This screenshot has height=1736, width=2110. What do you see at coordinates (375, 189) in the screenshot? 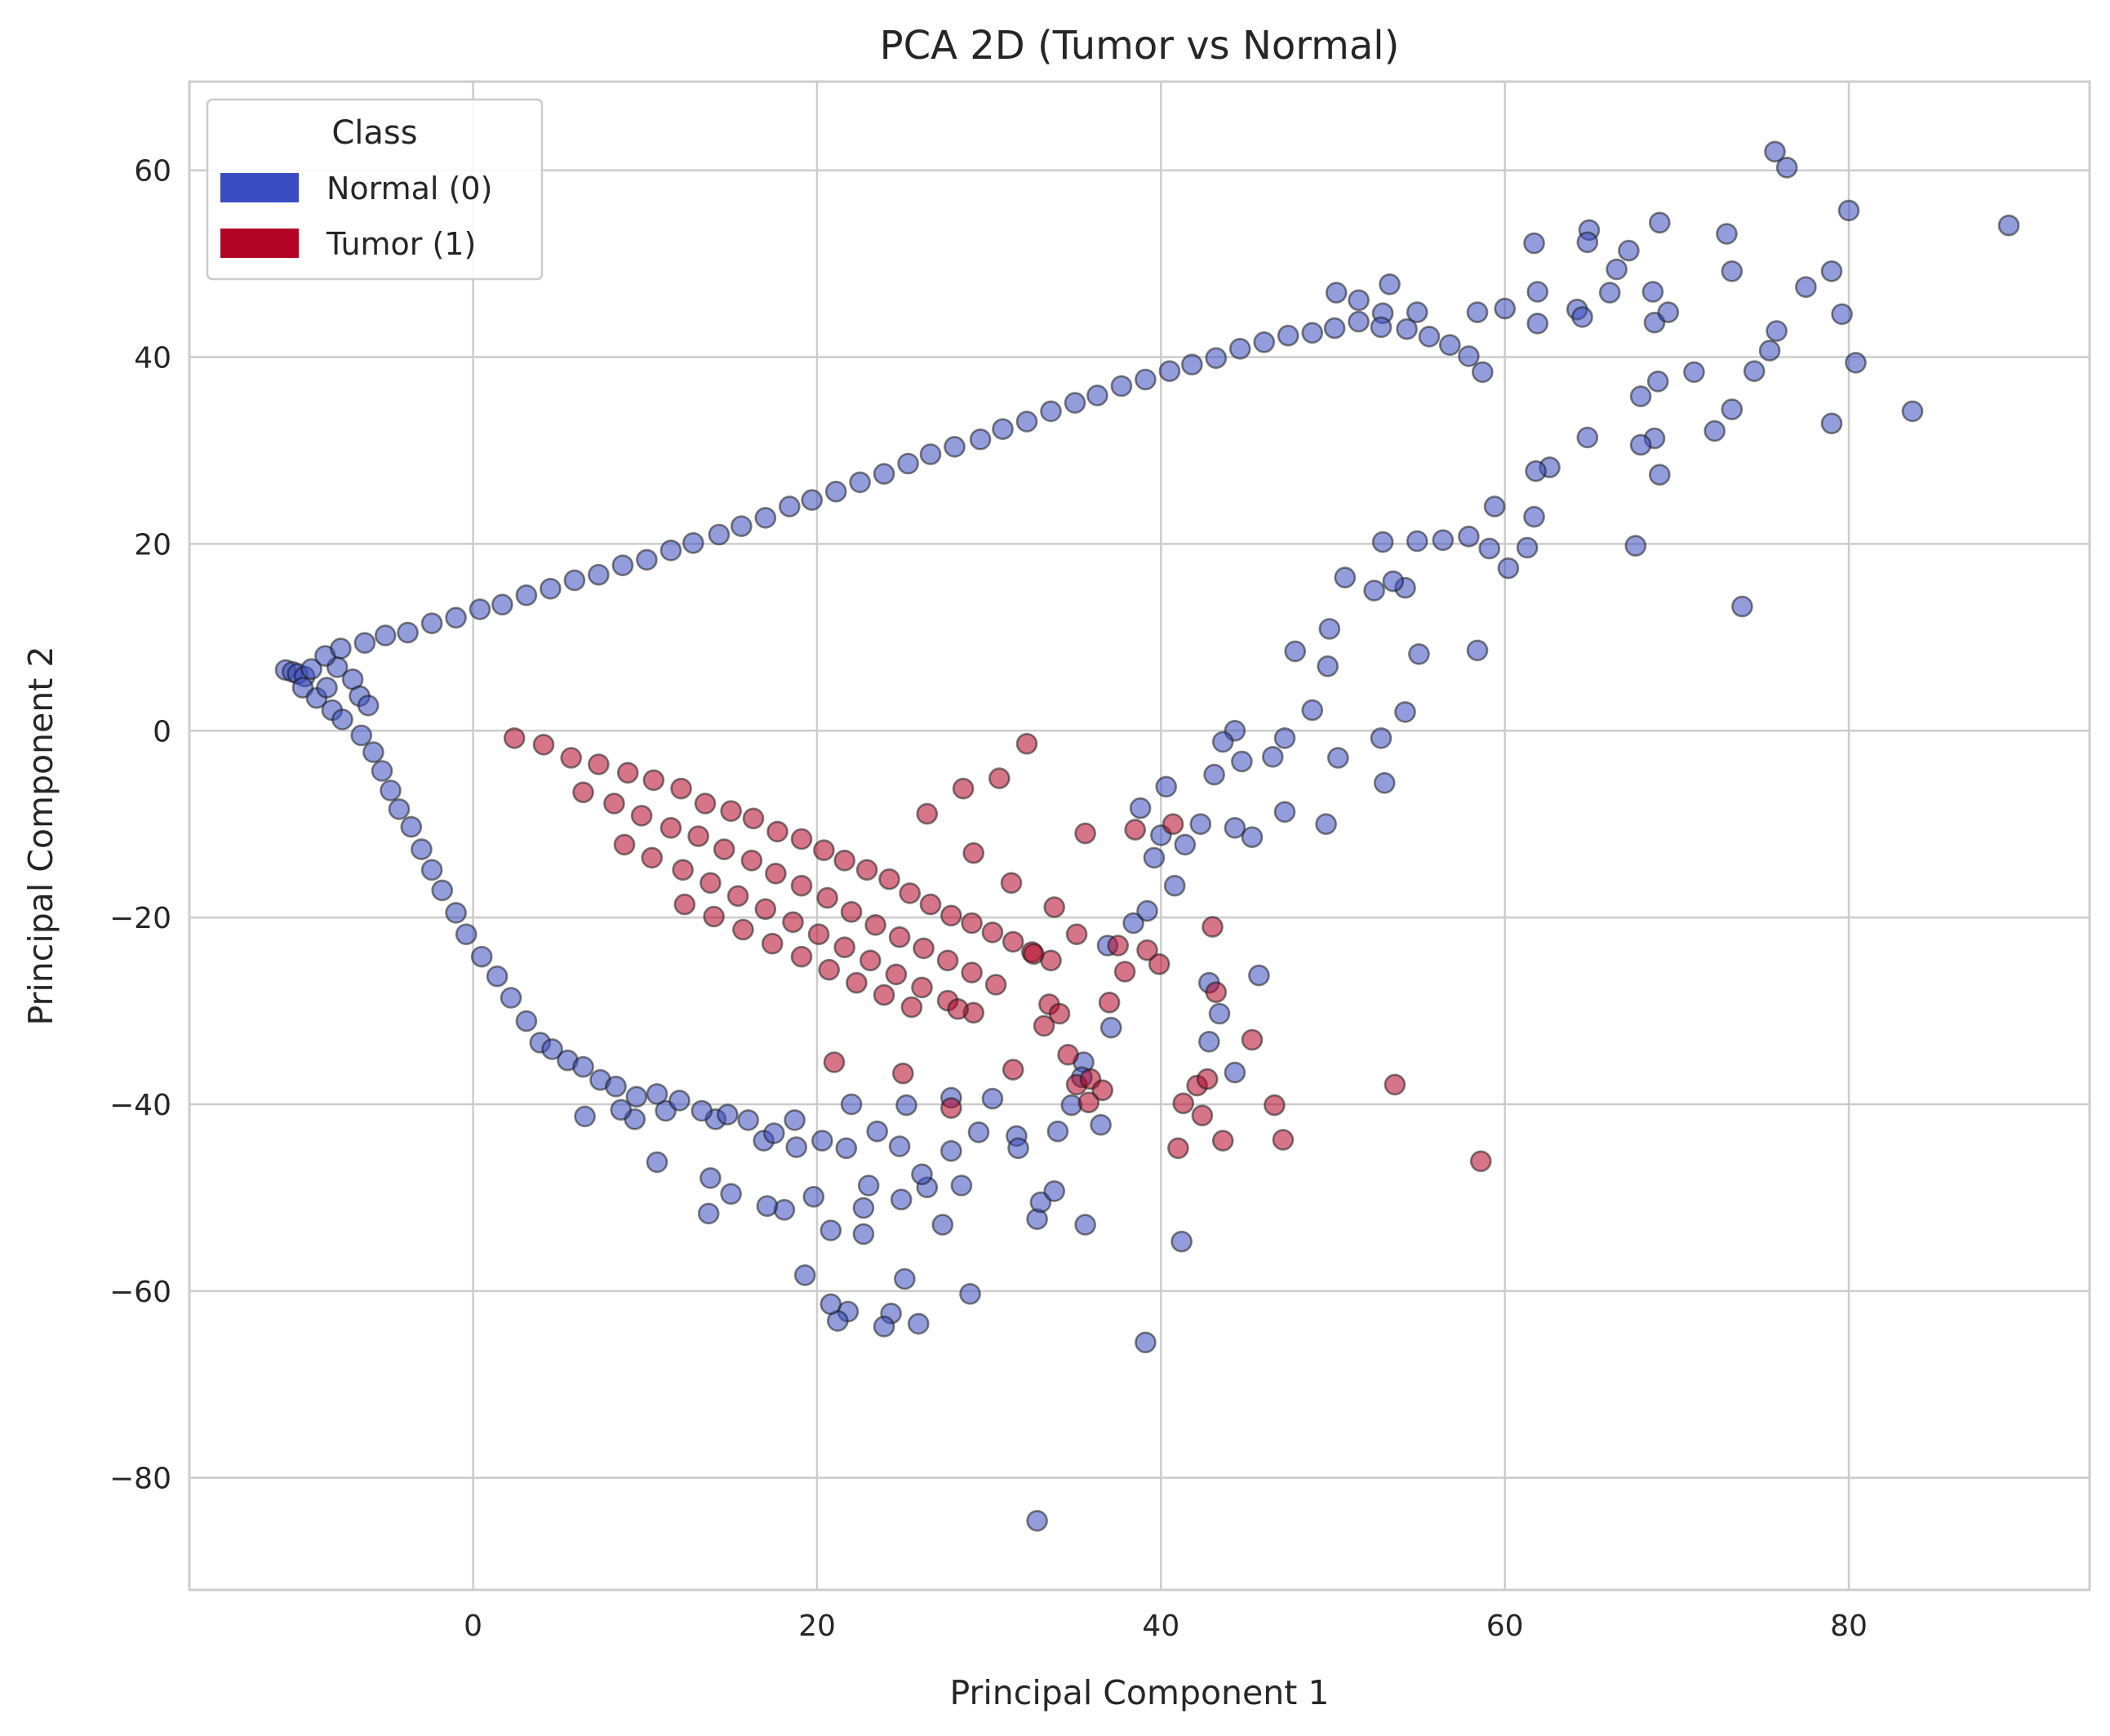
I see `legend: Class Normal (0) Tumor (1)` at bounding box center [375, 189].